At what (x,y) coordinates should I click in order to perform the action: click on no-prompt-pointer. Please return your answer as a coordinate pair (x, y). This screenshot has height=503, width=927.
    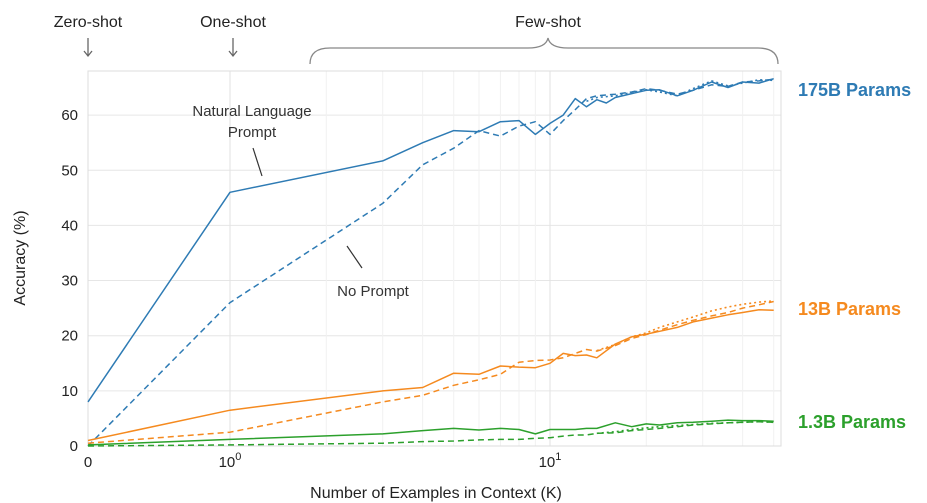
    Looking at the image, I should click on (354, 257).